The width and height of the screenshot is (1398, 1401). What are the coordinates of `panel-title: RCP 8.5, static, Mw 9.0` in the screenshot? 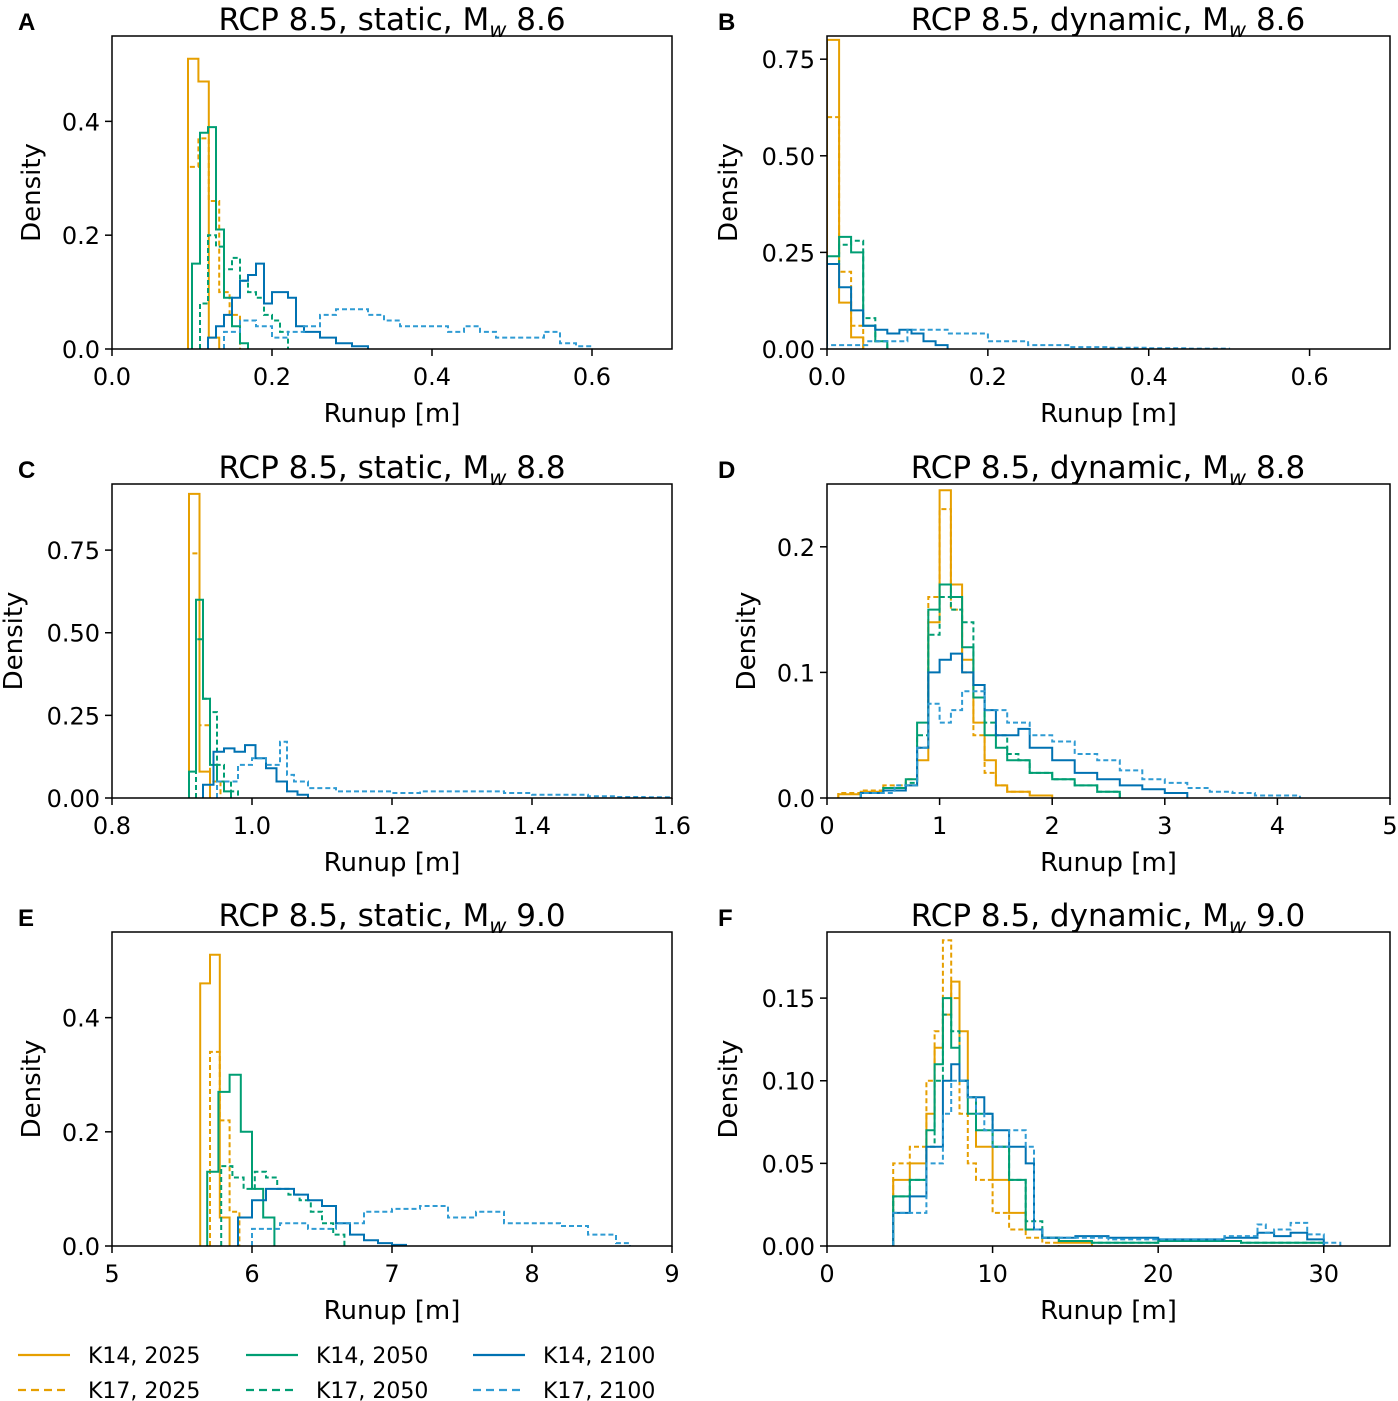 It's located at (391, 918).